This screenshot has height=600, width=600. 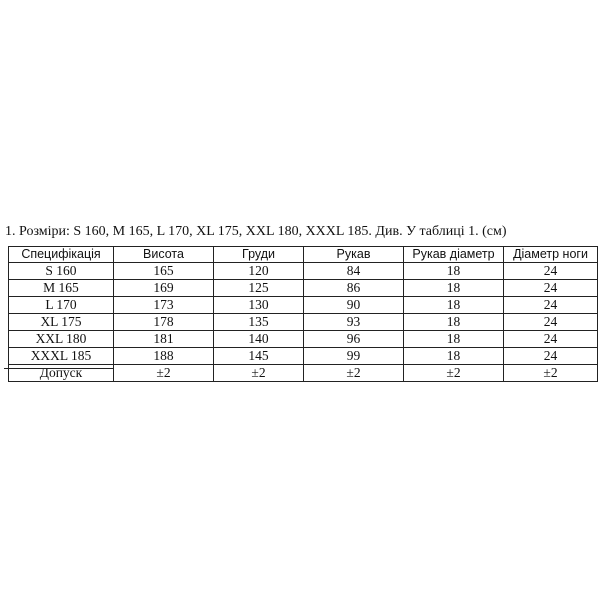 I want to click on header-cell: Рукав, so click(x=353, y=254).